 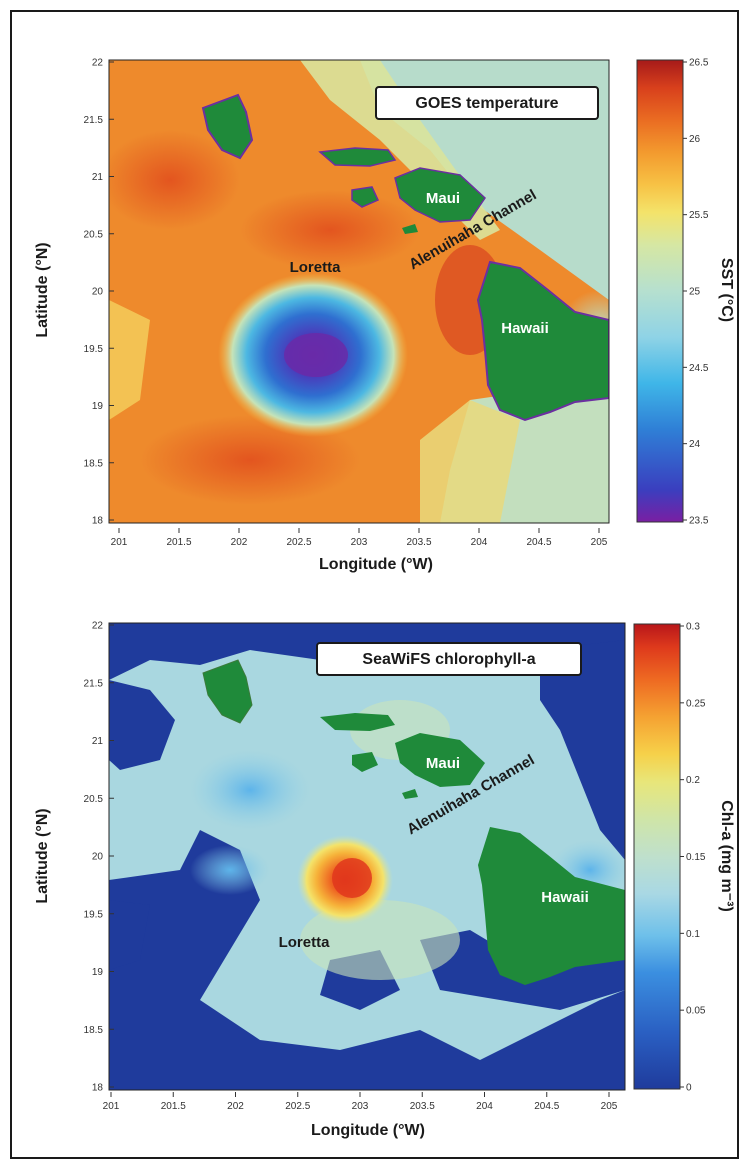 I want to click on sst-y-ticks: 22 21.5 21 20.5 20 19.5 19 18.5 18, so click(x=99, y=292).